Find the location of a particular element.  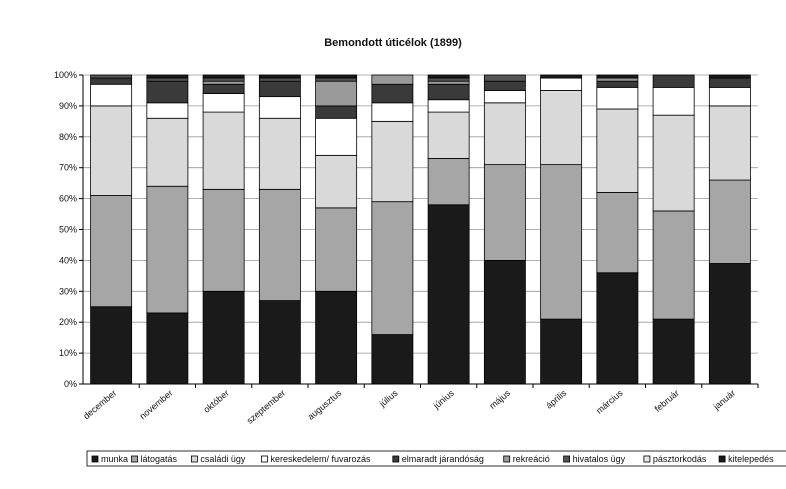

x-category-label: február is located at coordinates (667, 401).